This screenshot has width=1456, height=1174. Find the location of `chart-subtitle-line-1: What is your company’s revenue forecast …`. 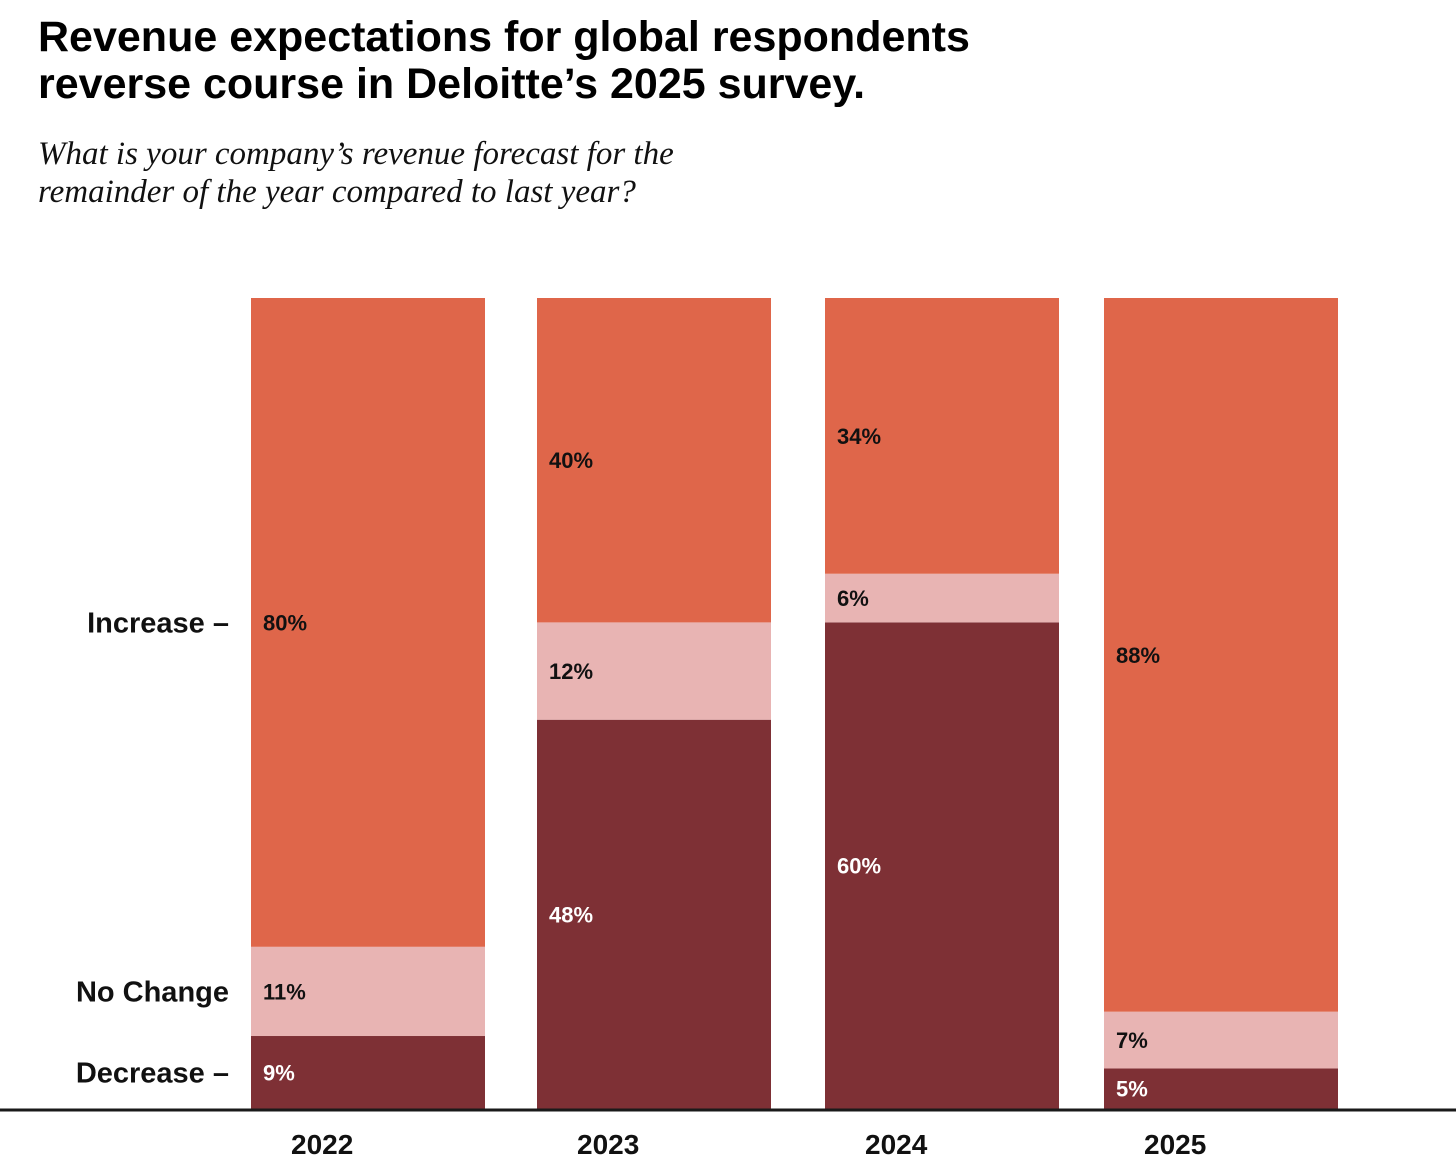

chart-subtitle-line-1: What is your company’s revenue forecast … is located at coordinates (356, 154).